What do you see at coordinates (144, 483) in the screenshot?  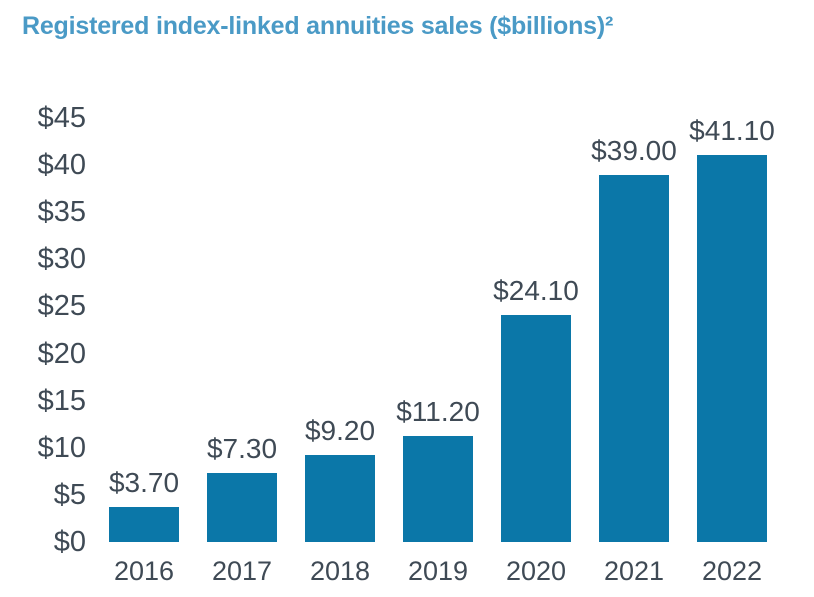 I see `bar-value-label: $3.70` at bounding box center [144, 483].